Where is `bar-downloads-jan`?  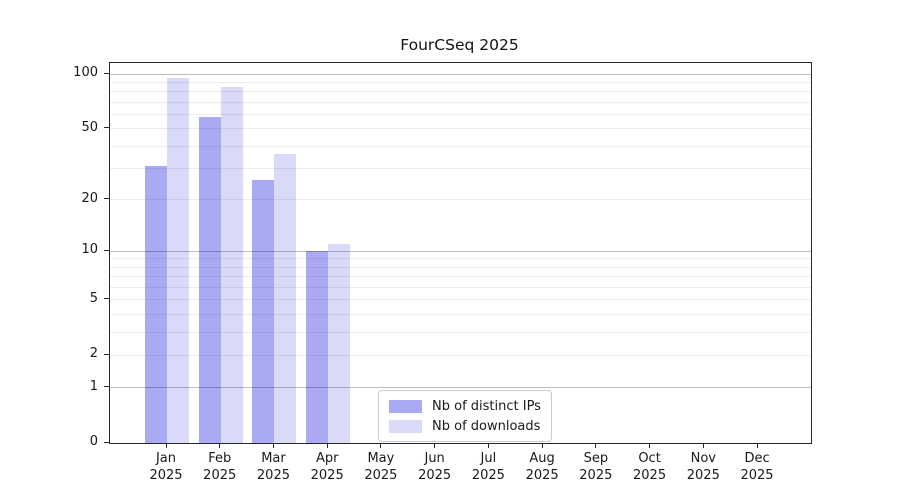
bar-downloads-jan is located at coordinates (178, 260).